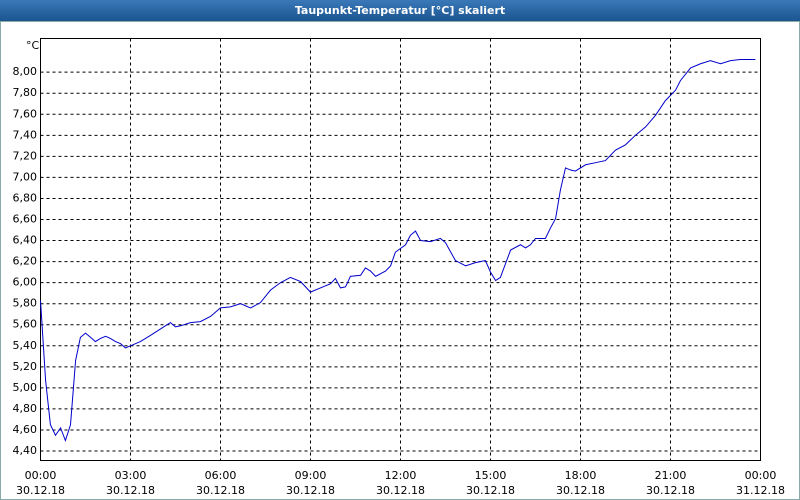 The height and width of the screenshot is (500, 800). What do you see at coordinates (25, 345) in the screenshot?
I see `y-tick-label: 5,40` at bounding box center [25, 345].